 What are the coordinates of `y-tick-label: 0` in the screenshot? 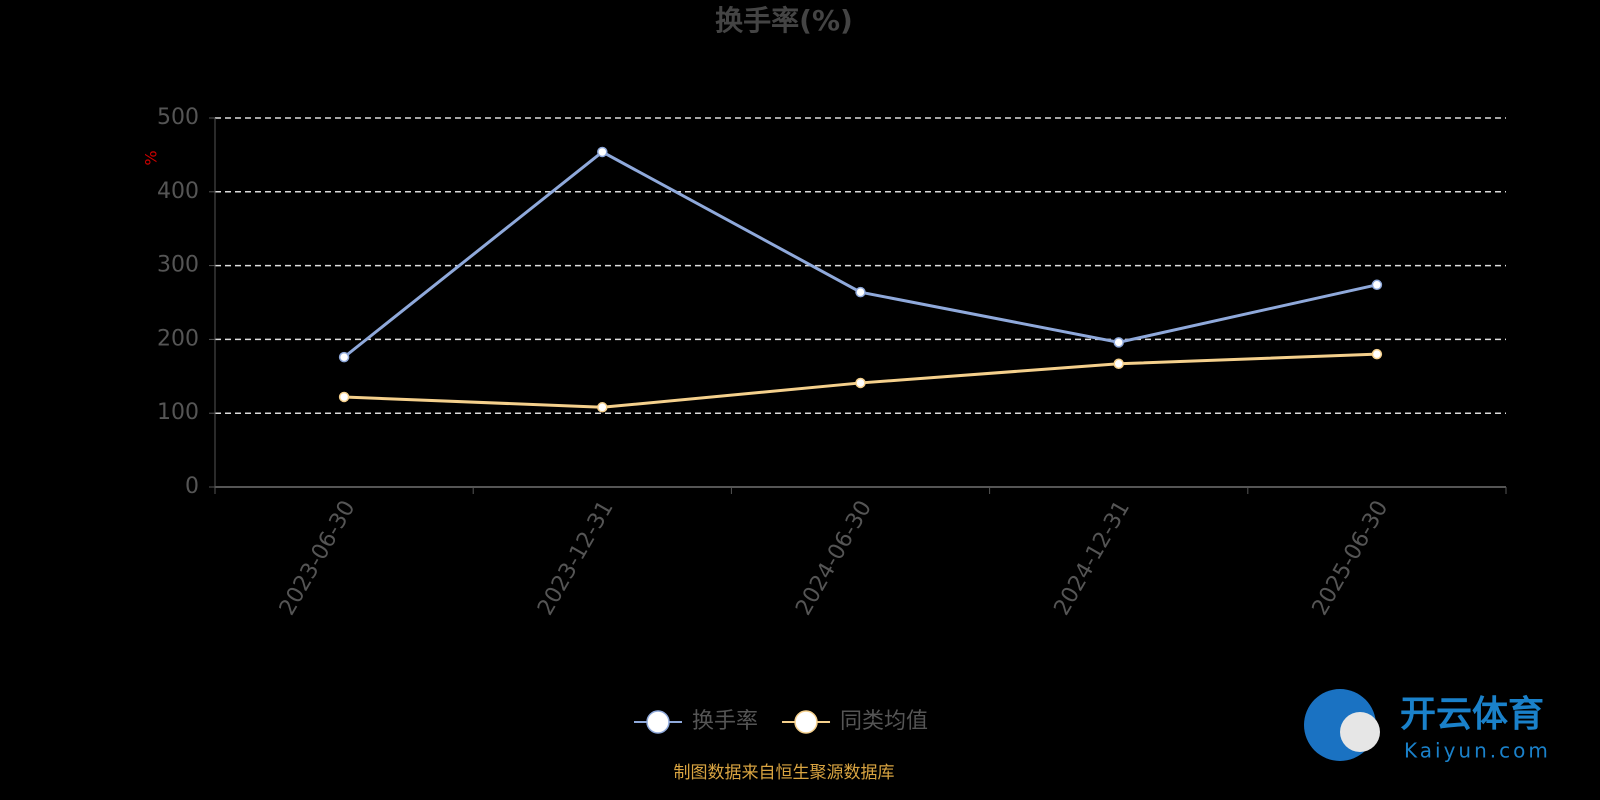 It's located at (192, 486).